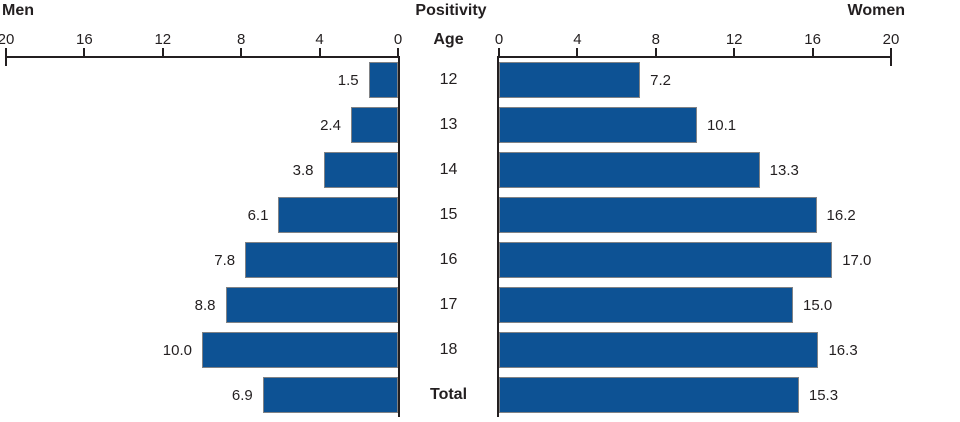 Image resolution: width=960 pixels, height=422 pixels. I want to click on men-value-label: 1.5, so click(348, 80).